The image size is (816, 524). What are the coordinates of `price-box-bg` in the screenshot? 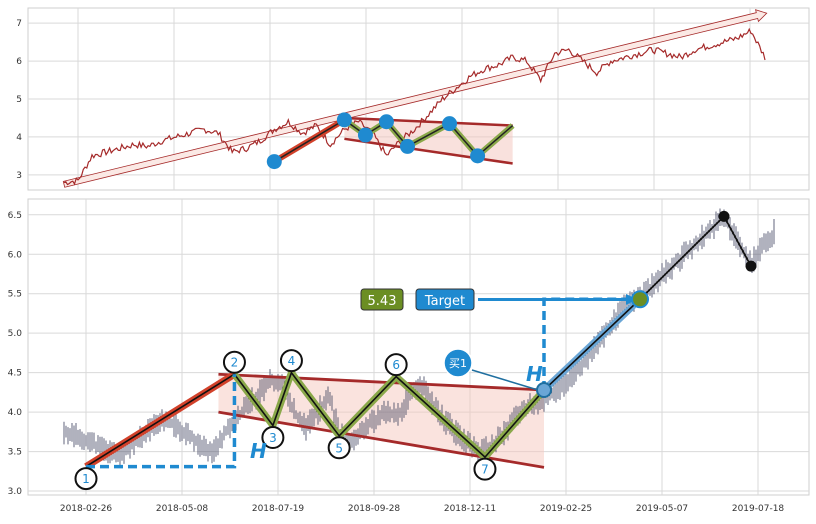 It's located at (382, 299).